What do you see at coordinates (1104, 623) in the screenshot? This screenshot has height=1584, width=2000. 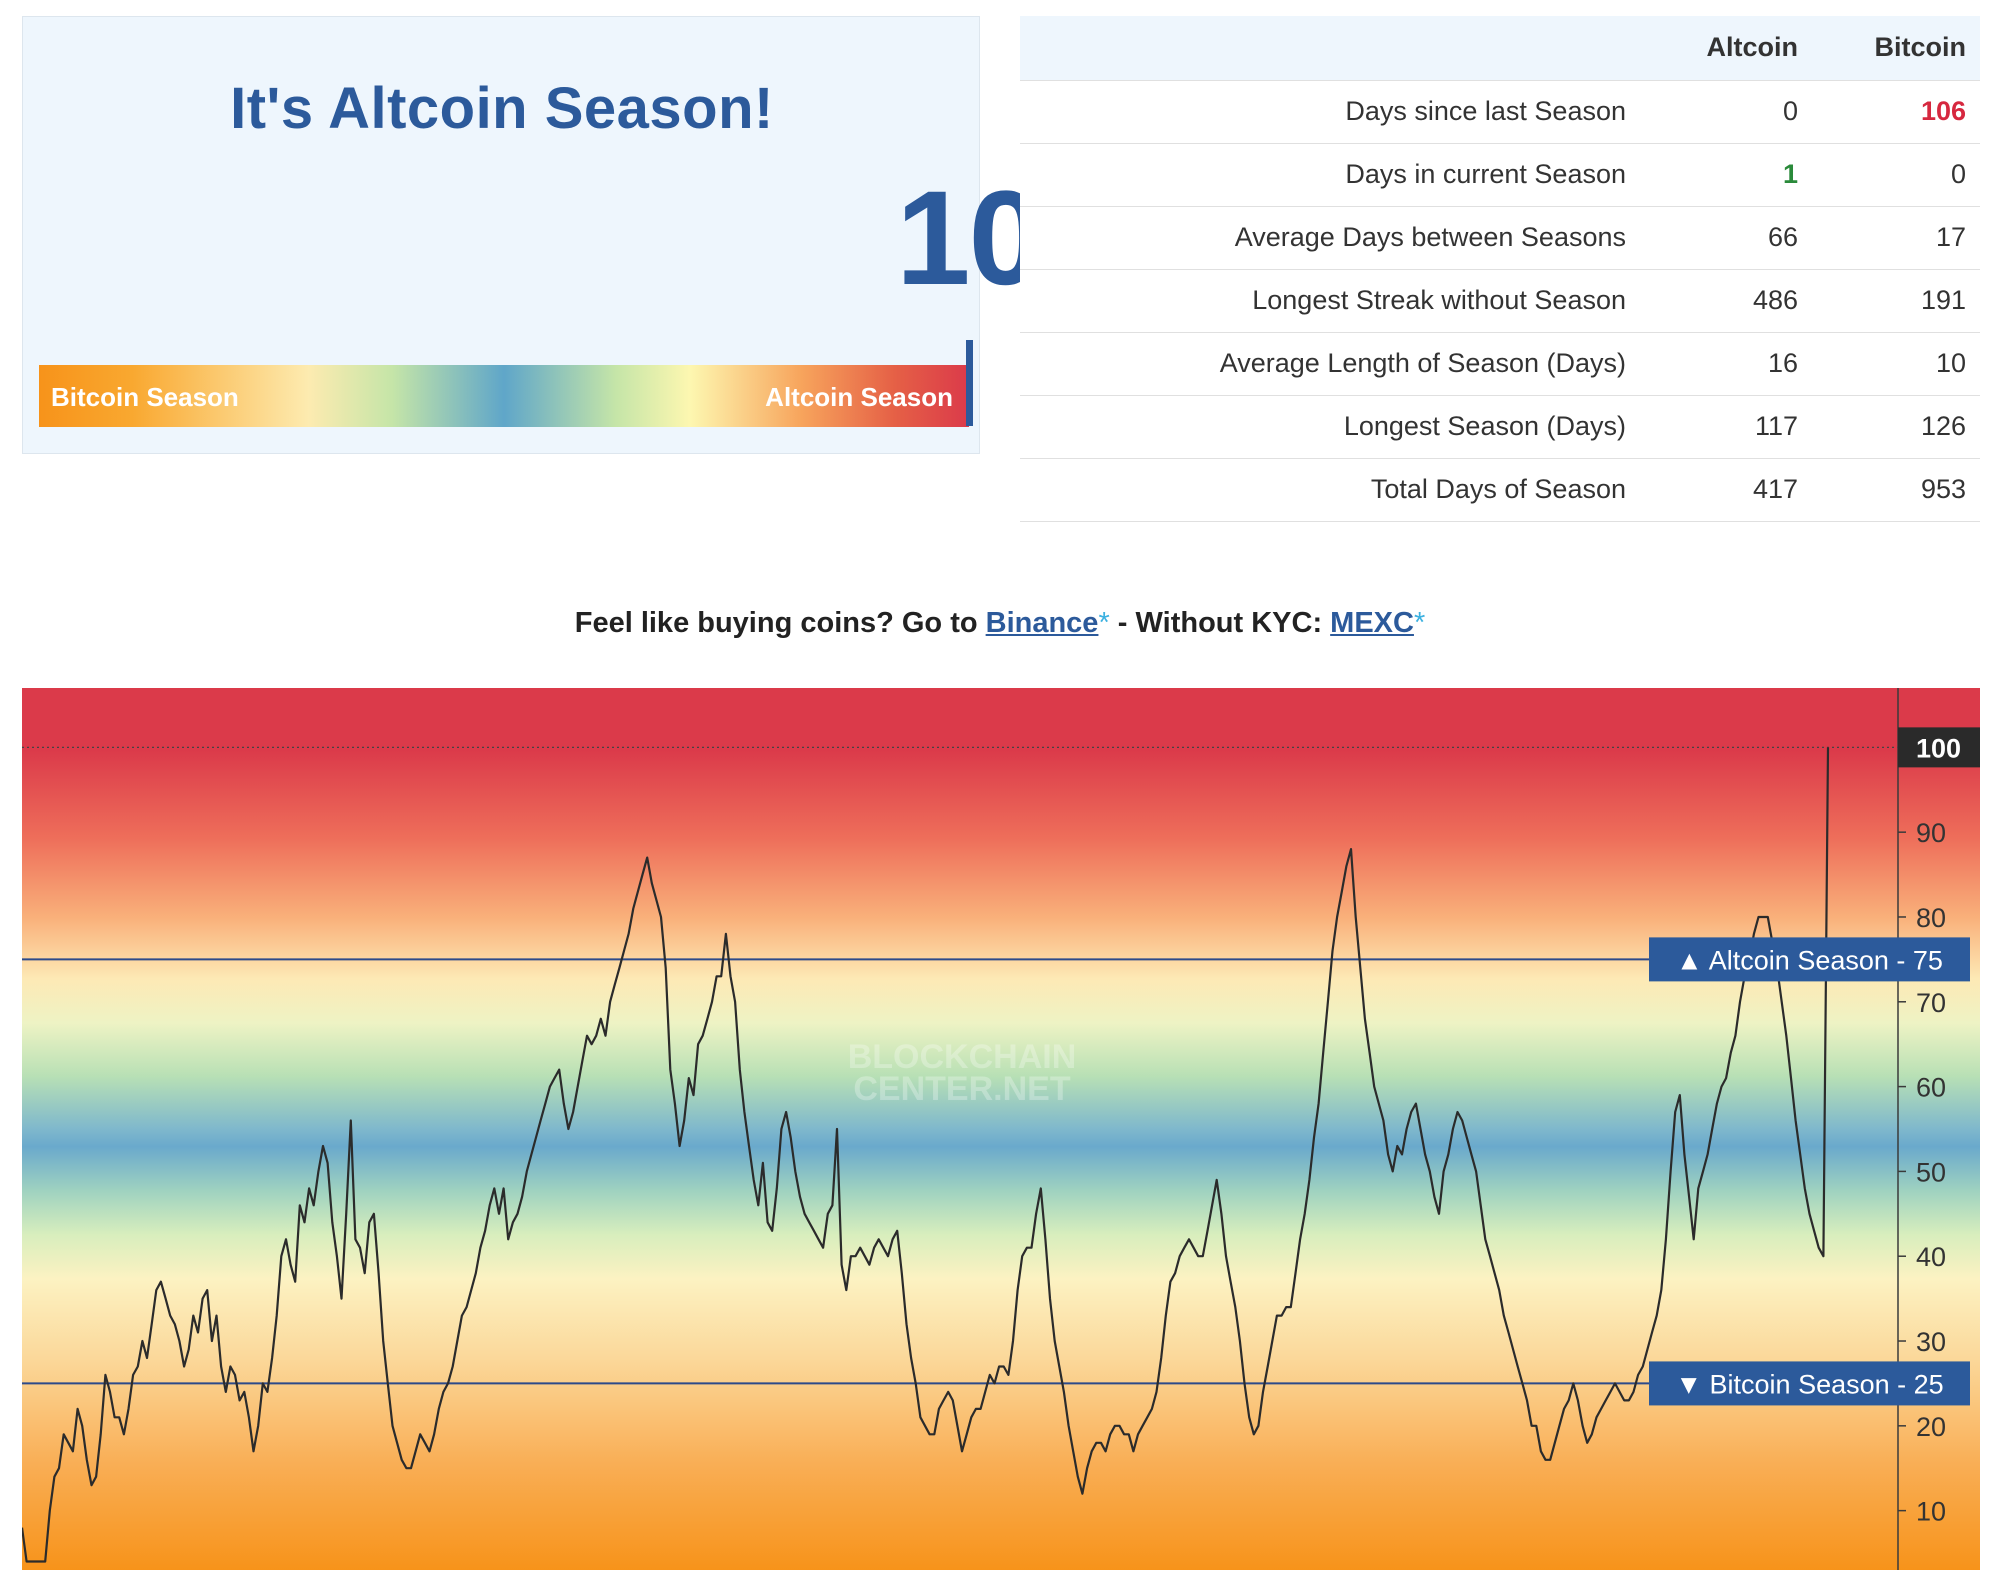 I see `binance-asterisk: *` at bounding box center [1104, 623].